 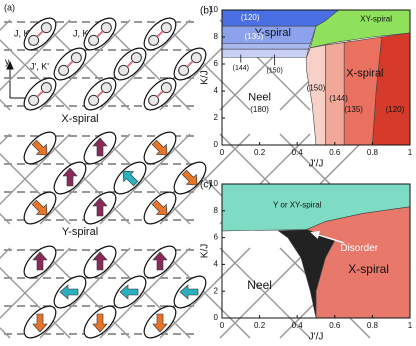 I want to click on y-tick-label: 4, so click(x=216, y=90).